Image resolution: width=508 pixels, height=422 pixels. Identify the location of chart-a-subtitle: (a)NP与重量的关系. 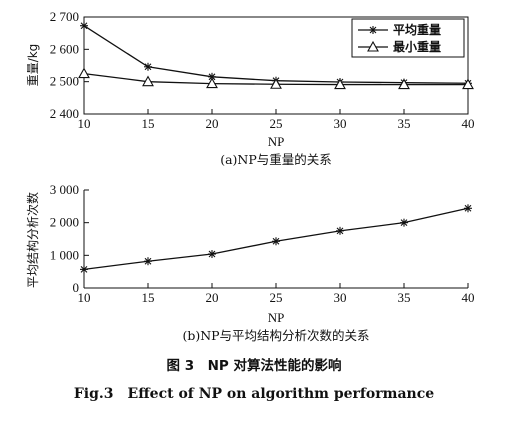
(276, 159).